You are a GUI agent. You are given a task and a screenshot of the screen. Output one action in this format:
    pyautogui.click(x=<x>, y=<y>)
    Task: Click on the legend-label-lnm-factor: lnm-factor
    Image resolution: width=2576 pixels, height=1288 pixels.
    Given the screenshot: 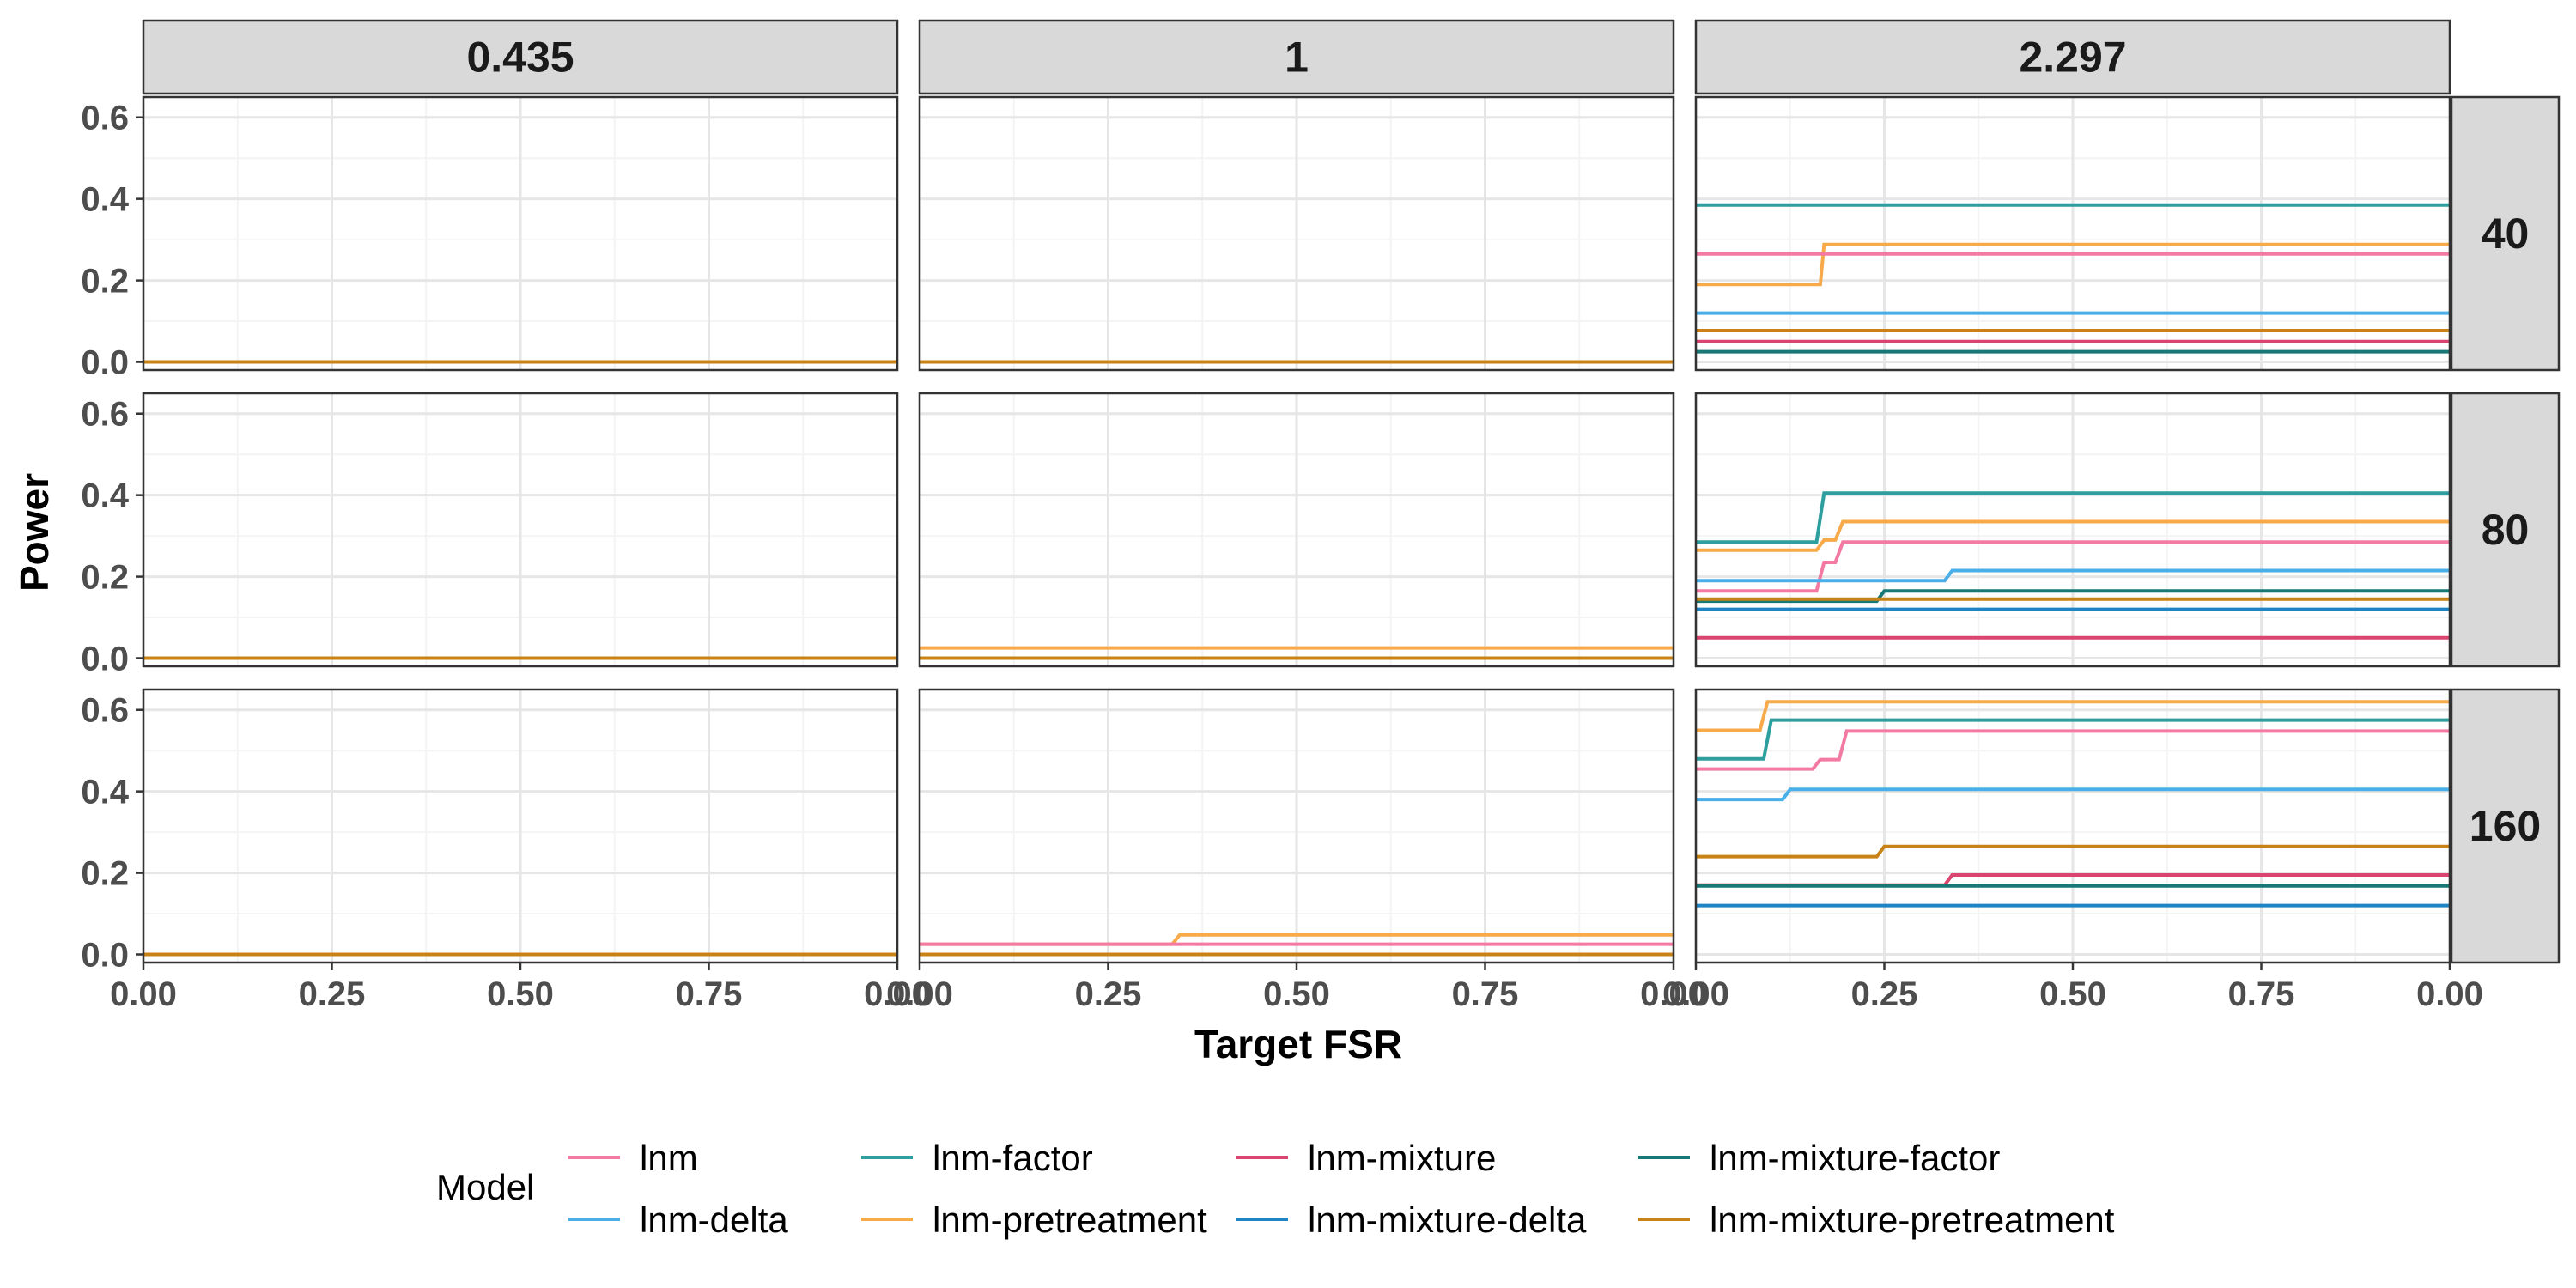 What is the action you would take?
    pyautogui.click(x=1013, y=1158)
    